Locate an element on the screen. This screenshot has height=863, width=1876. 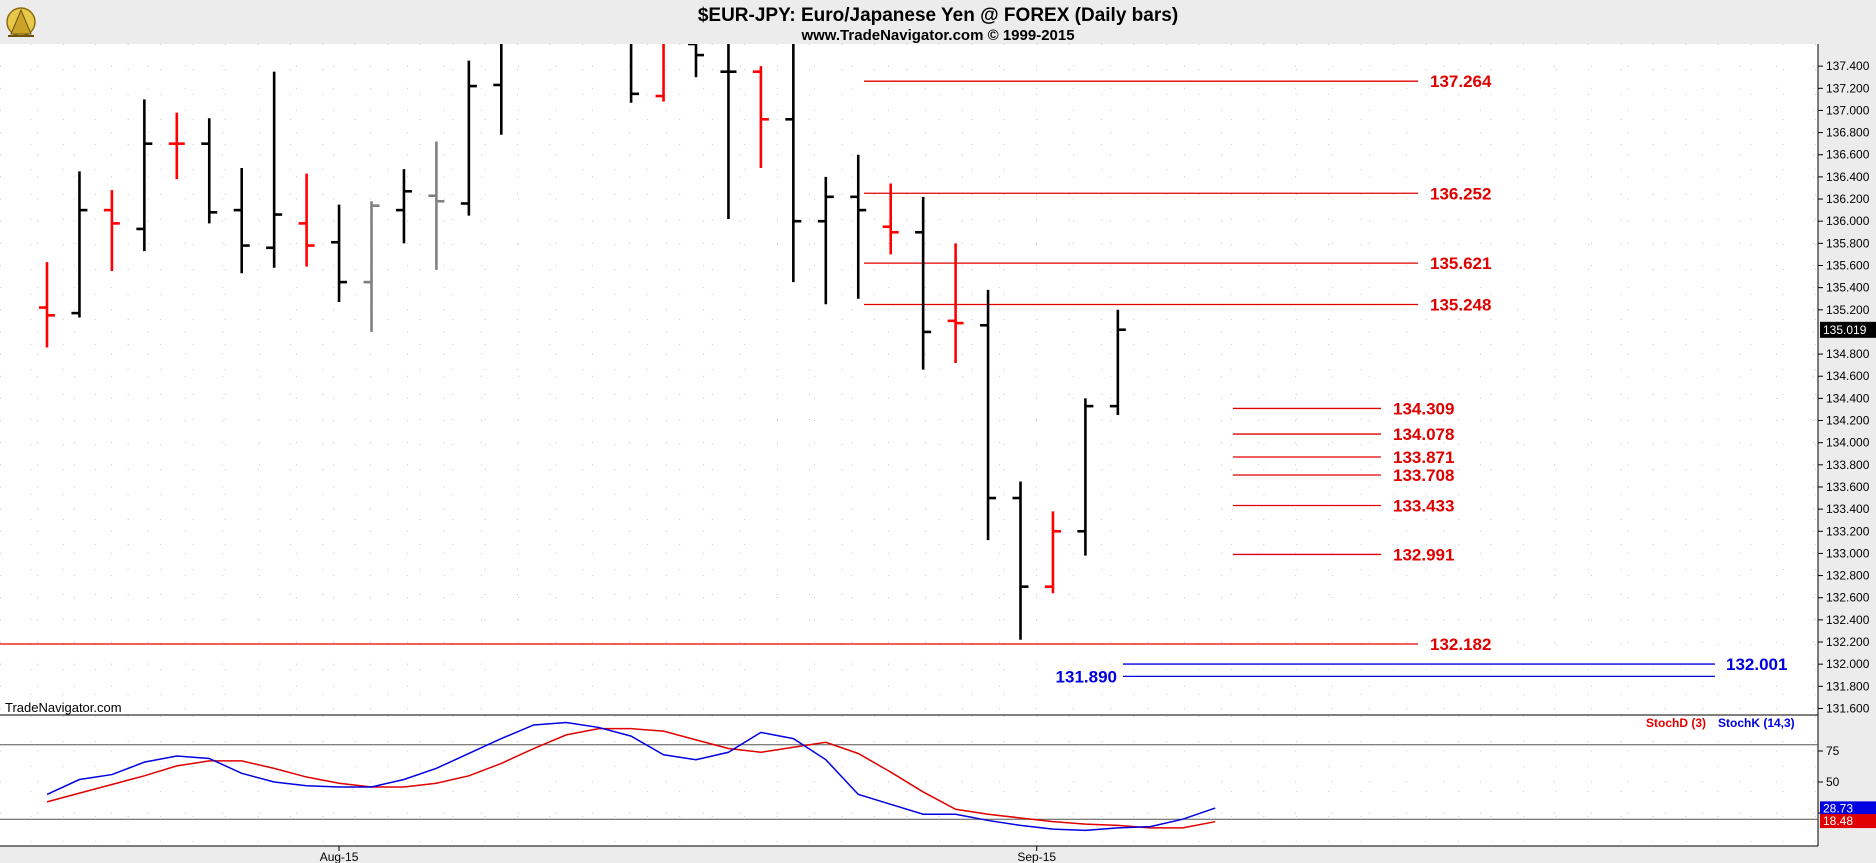
legend-entry: StochK (14,3) is located at coordinates (1756, 723).